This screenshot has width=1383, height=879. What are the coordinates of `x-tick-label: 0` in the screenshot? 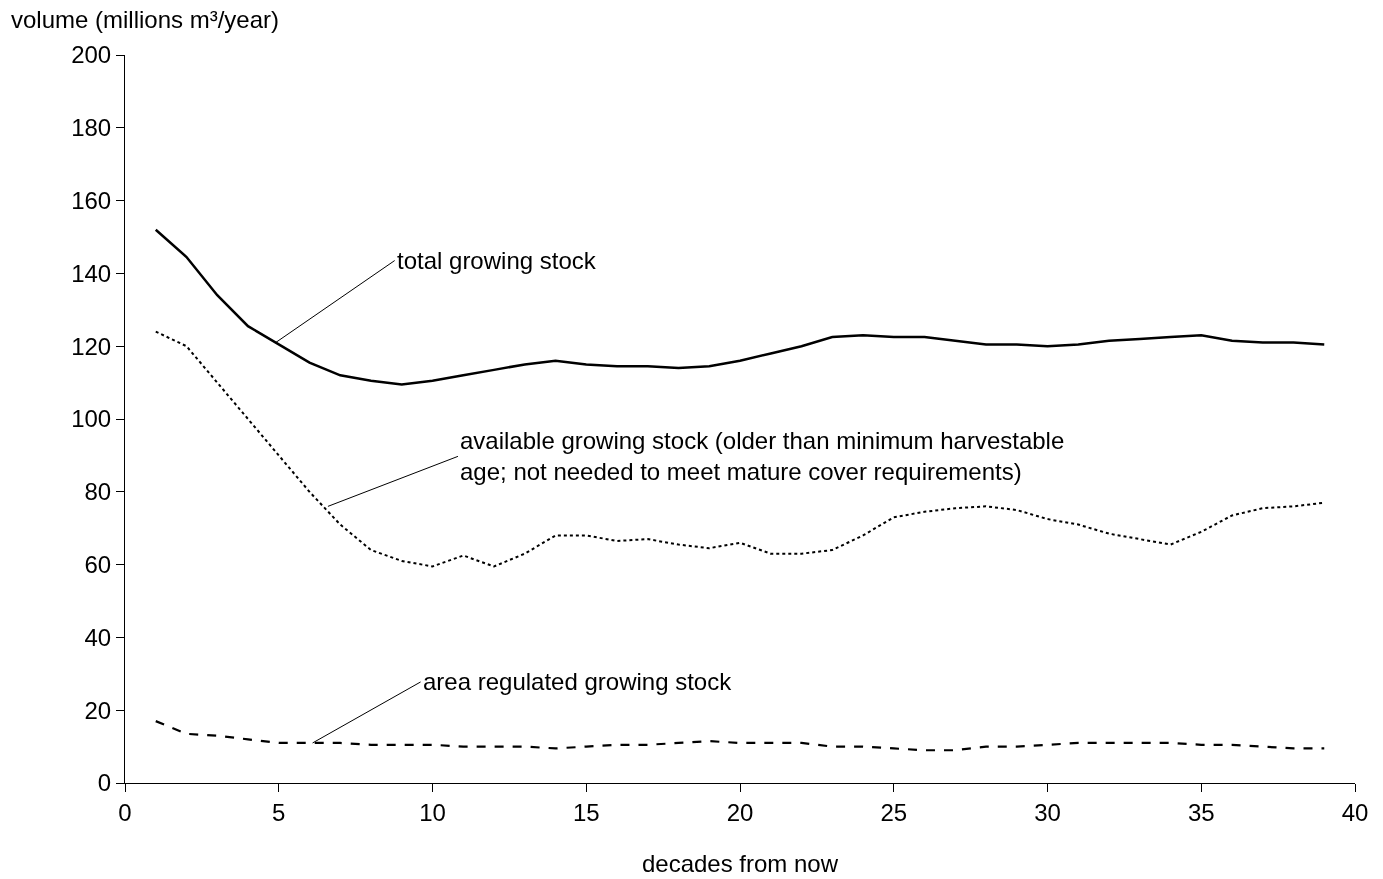 It's located at (125, 812).